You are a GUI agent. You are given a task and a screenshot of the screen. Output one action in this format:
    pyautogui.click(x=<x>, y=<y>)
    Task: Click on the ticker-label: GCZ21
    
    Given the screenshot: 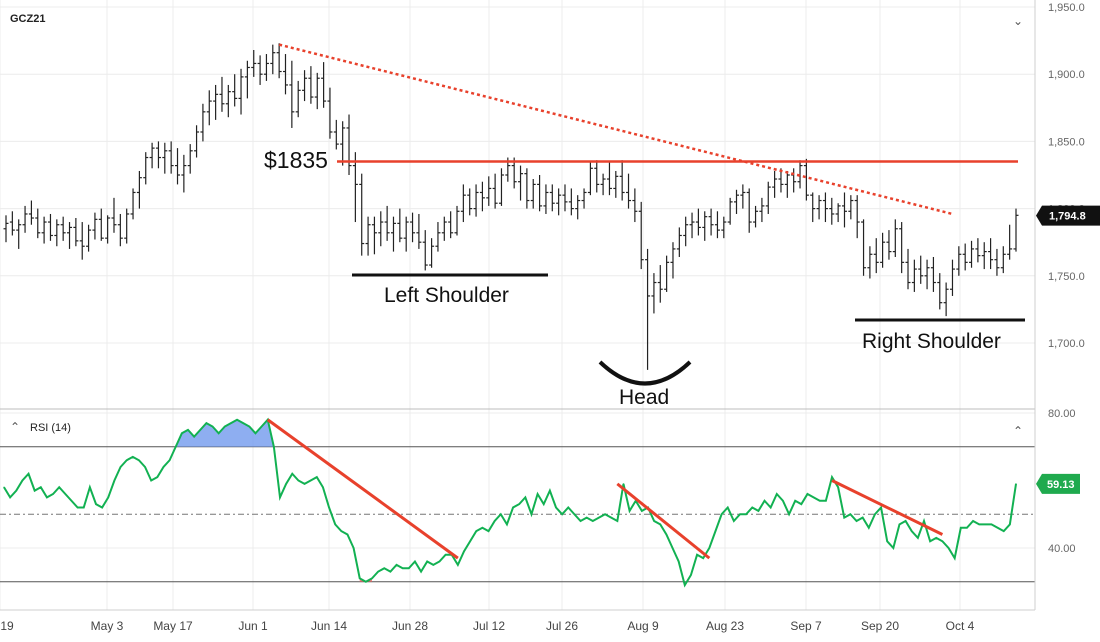 What is the action you would take?
    pyautogui.click(x=27, y=19)
    